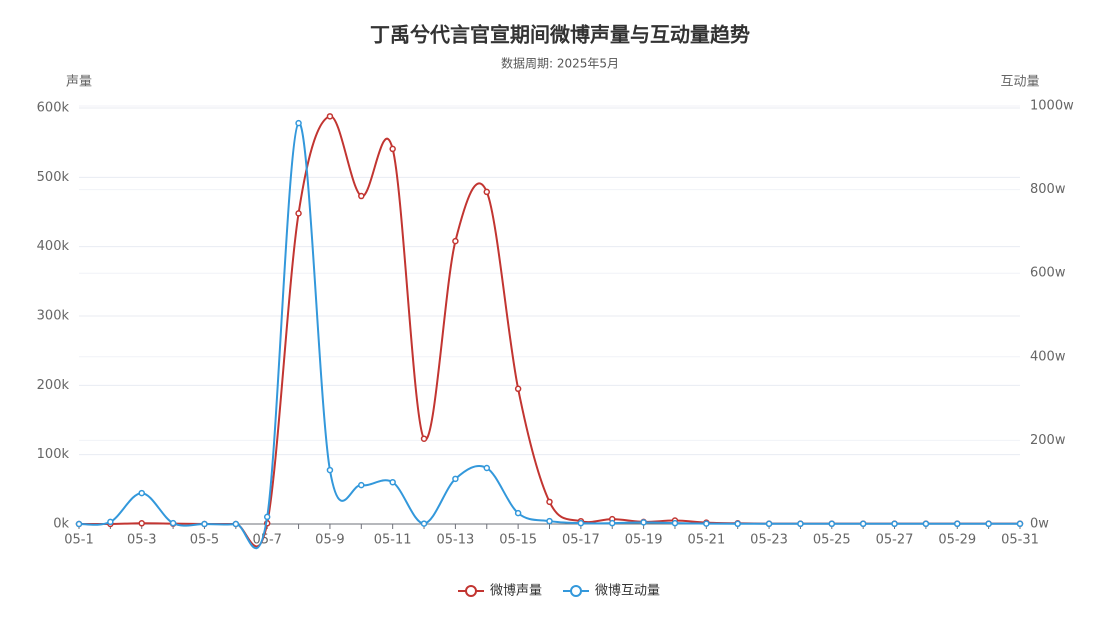 The height and width of the screenshot is (618, 1119). I want to click on y2-tick-label: 400w, so click(1048, 356).